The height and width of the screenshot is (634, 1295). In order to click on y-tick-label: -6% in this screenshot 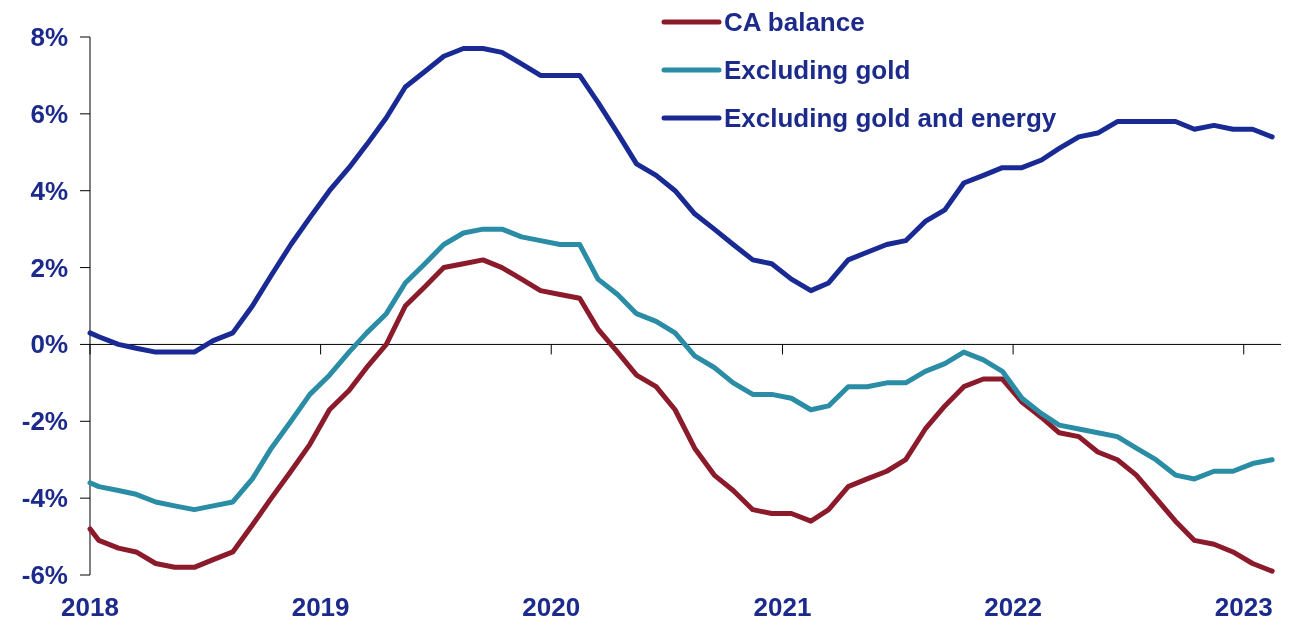, I will do `click(44, 575)`.